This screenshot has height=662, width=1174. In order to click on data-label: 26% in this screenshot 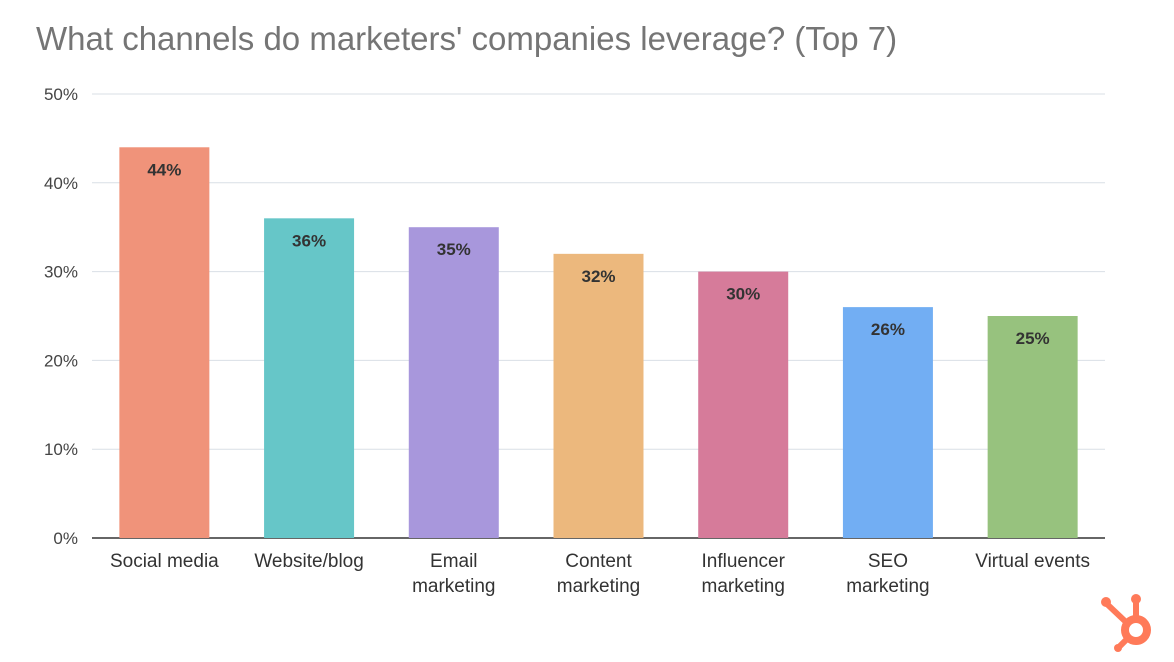, I will do `click(888, 329)`.